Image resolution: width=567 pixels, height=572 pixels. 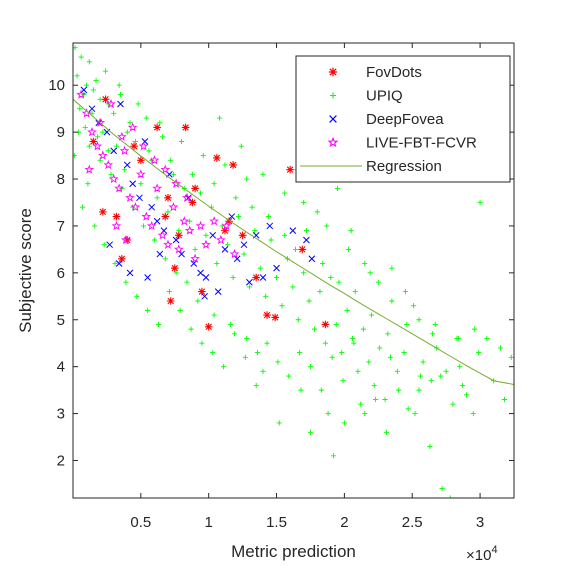 I want to click on x-tick-label: 1, so click(x=209, y=522).